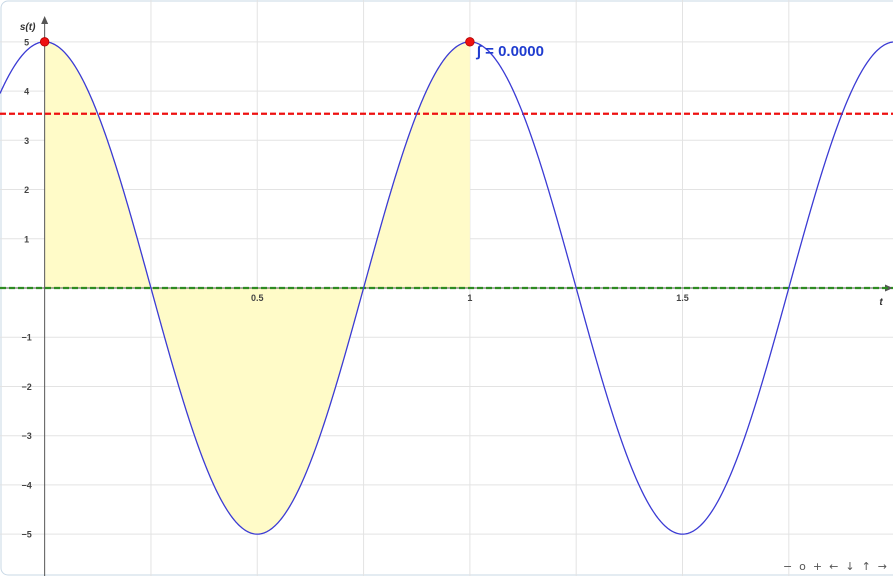 The width and height of the screenshot is (893, 576). Describe the element at coordinates (26, 92) in the screenshot. I see `y-tick-label: 4` at that location.